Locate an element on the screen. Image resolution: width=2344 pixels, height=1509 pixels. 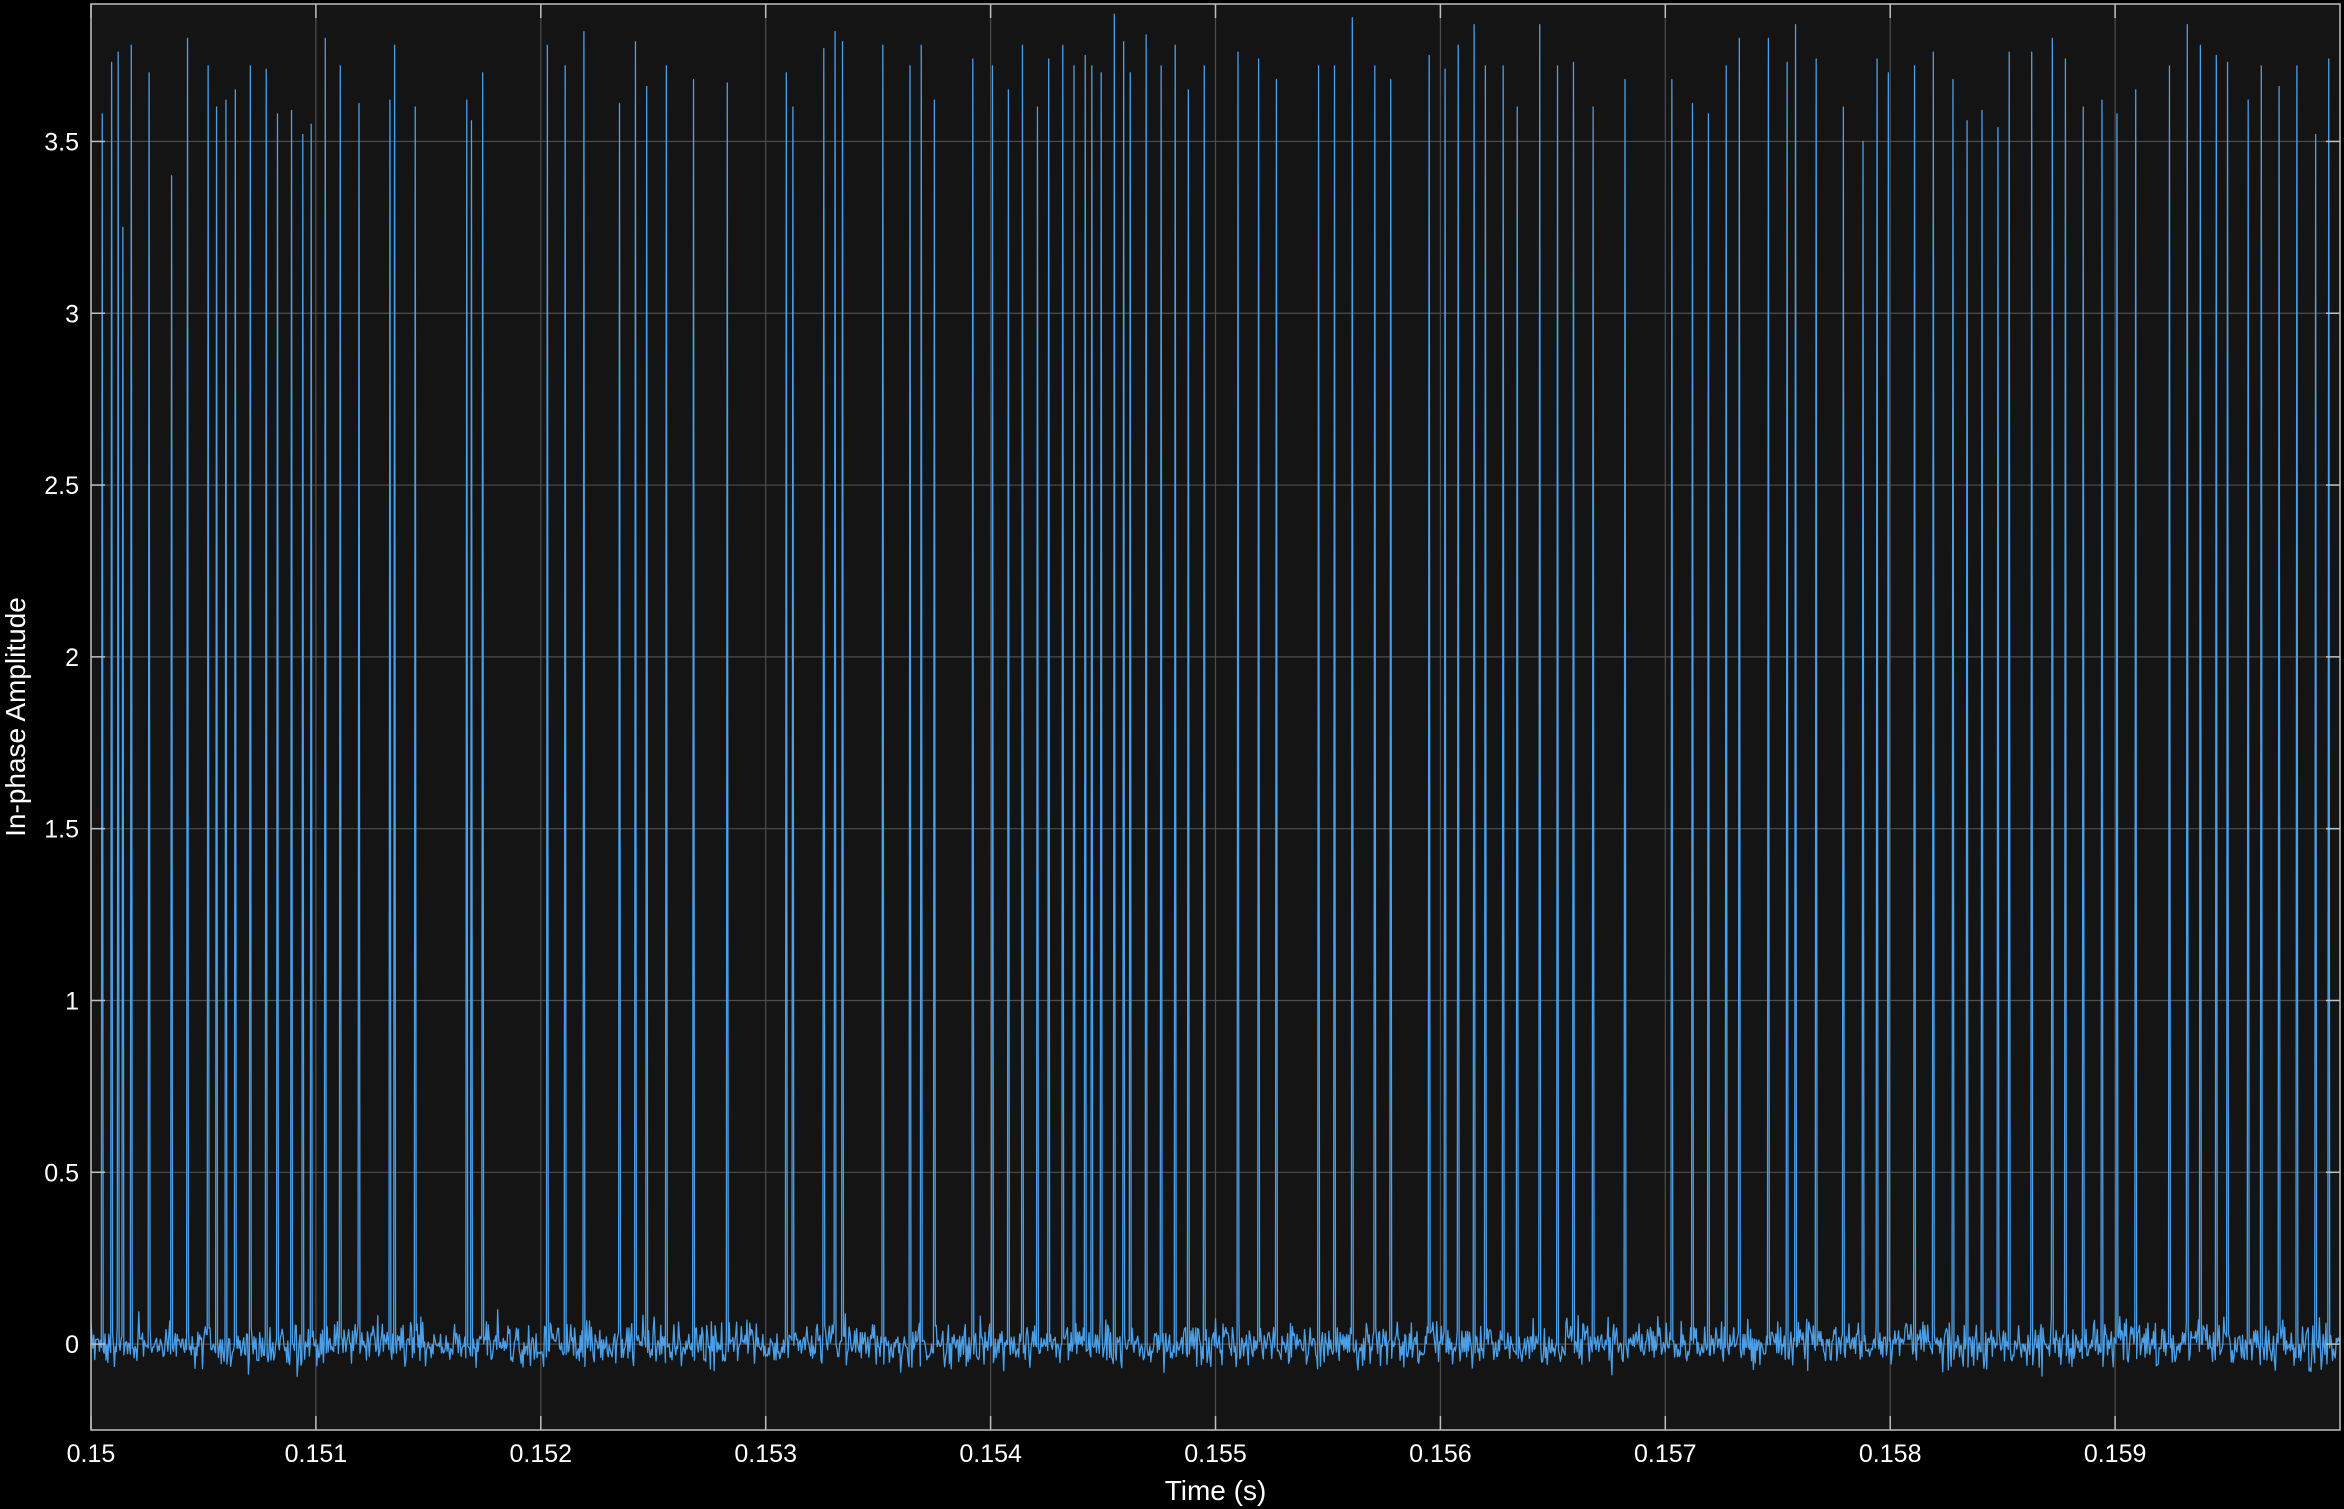
y-tick-label-7: 3.5 is located at coordinates (61, 142).